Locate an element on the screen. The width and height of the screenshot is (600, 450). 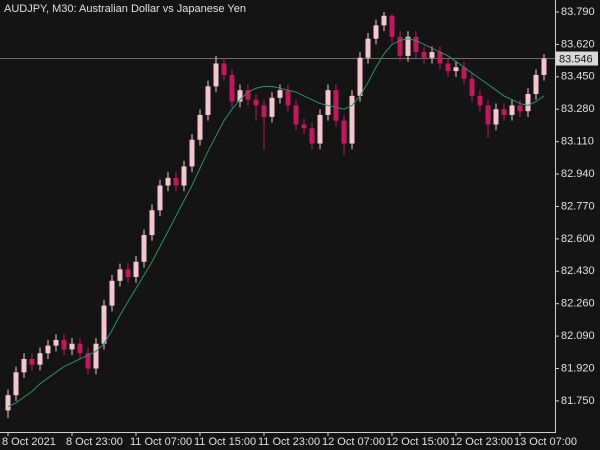
y-tick-label: 83.280 is located at coordinates (578, 109).